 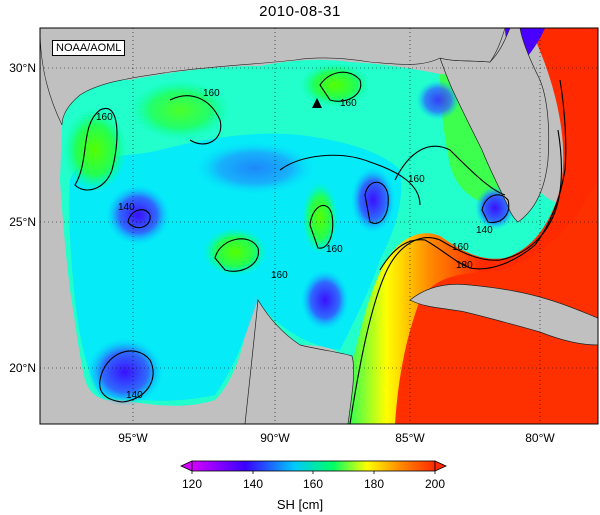 What do you see at coordinates (253, 484) in the screenshot?
I see `colorbar-tick-label: 140` at bounding box center [253, 484].